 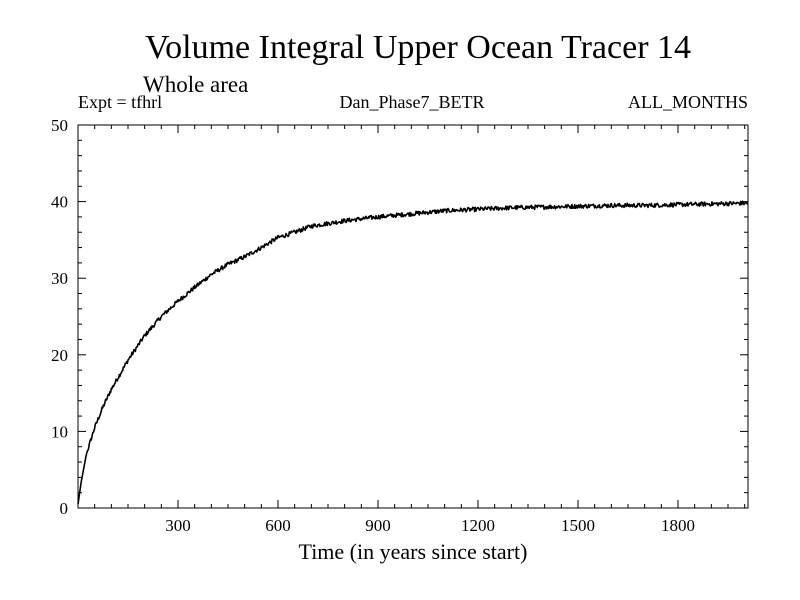 I want to click on y-tick-label: 20, so click(x=59, y=355).